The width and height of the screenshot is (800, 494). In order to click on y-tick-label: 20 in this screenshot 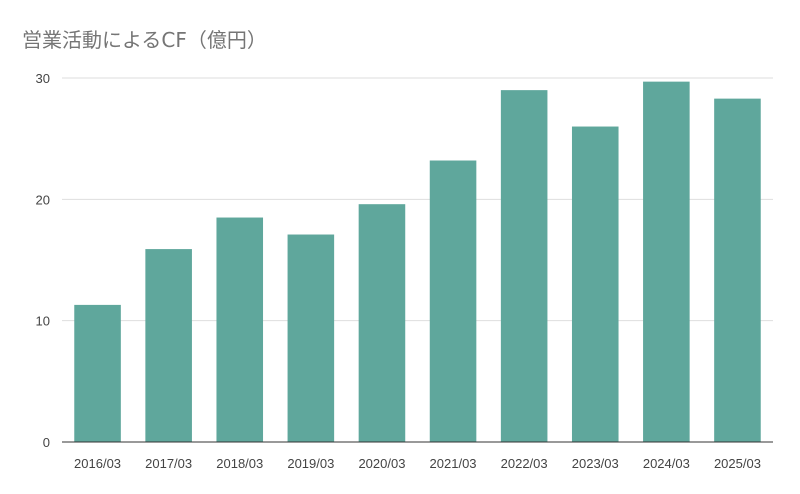, I will do `click(43, 199)`.